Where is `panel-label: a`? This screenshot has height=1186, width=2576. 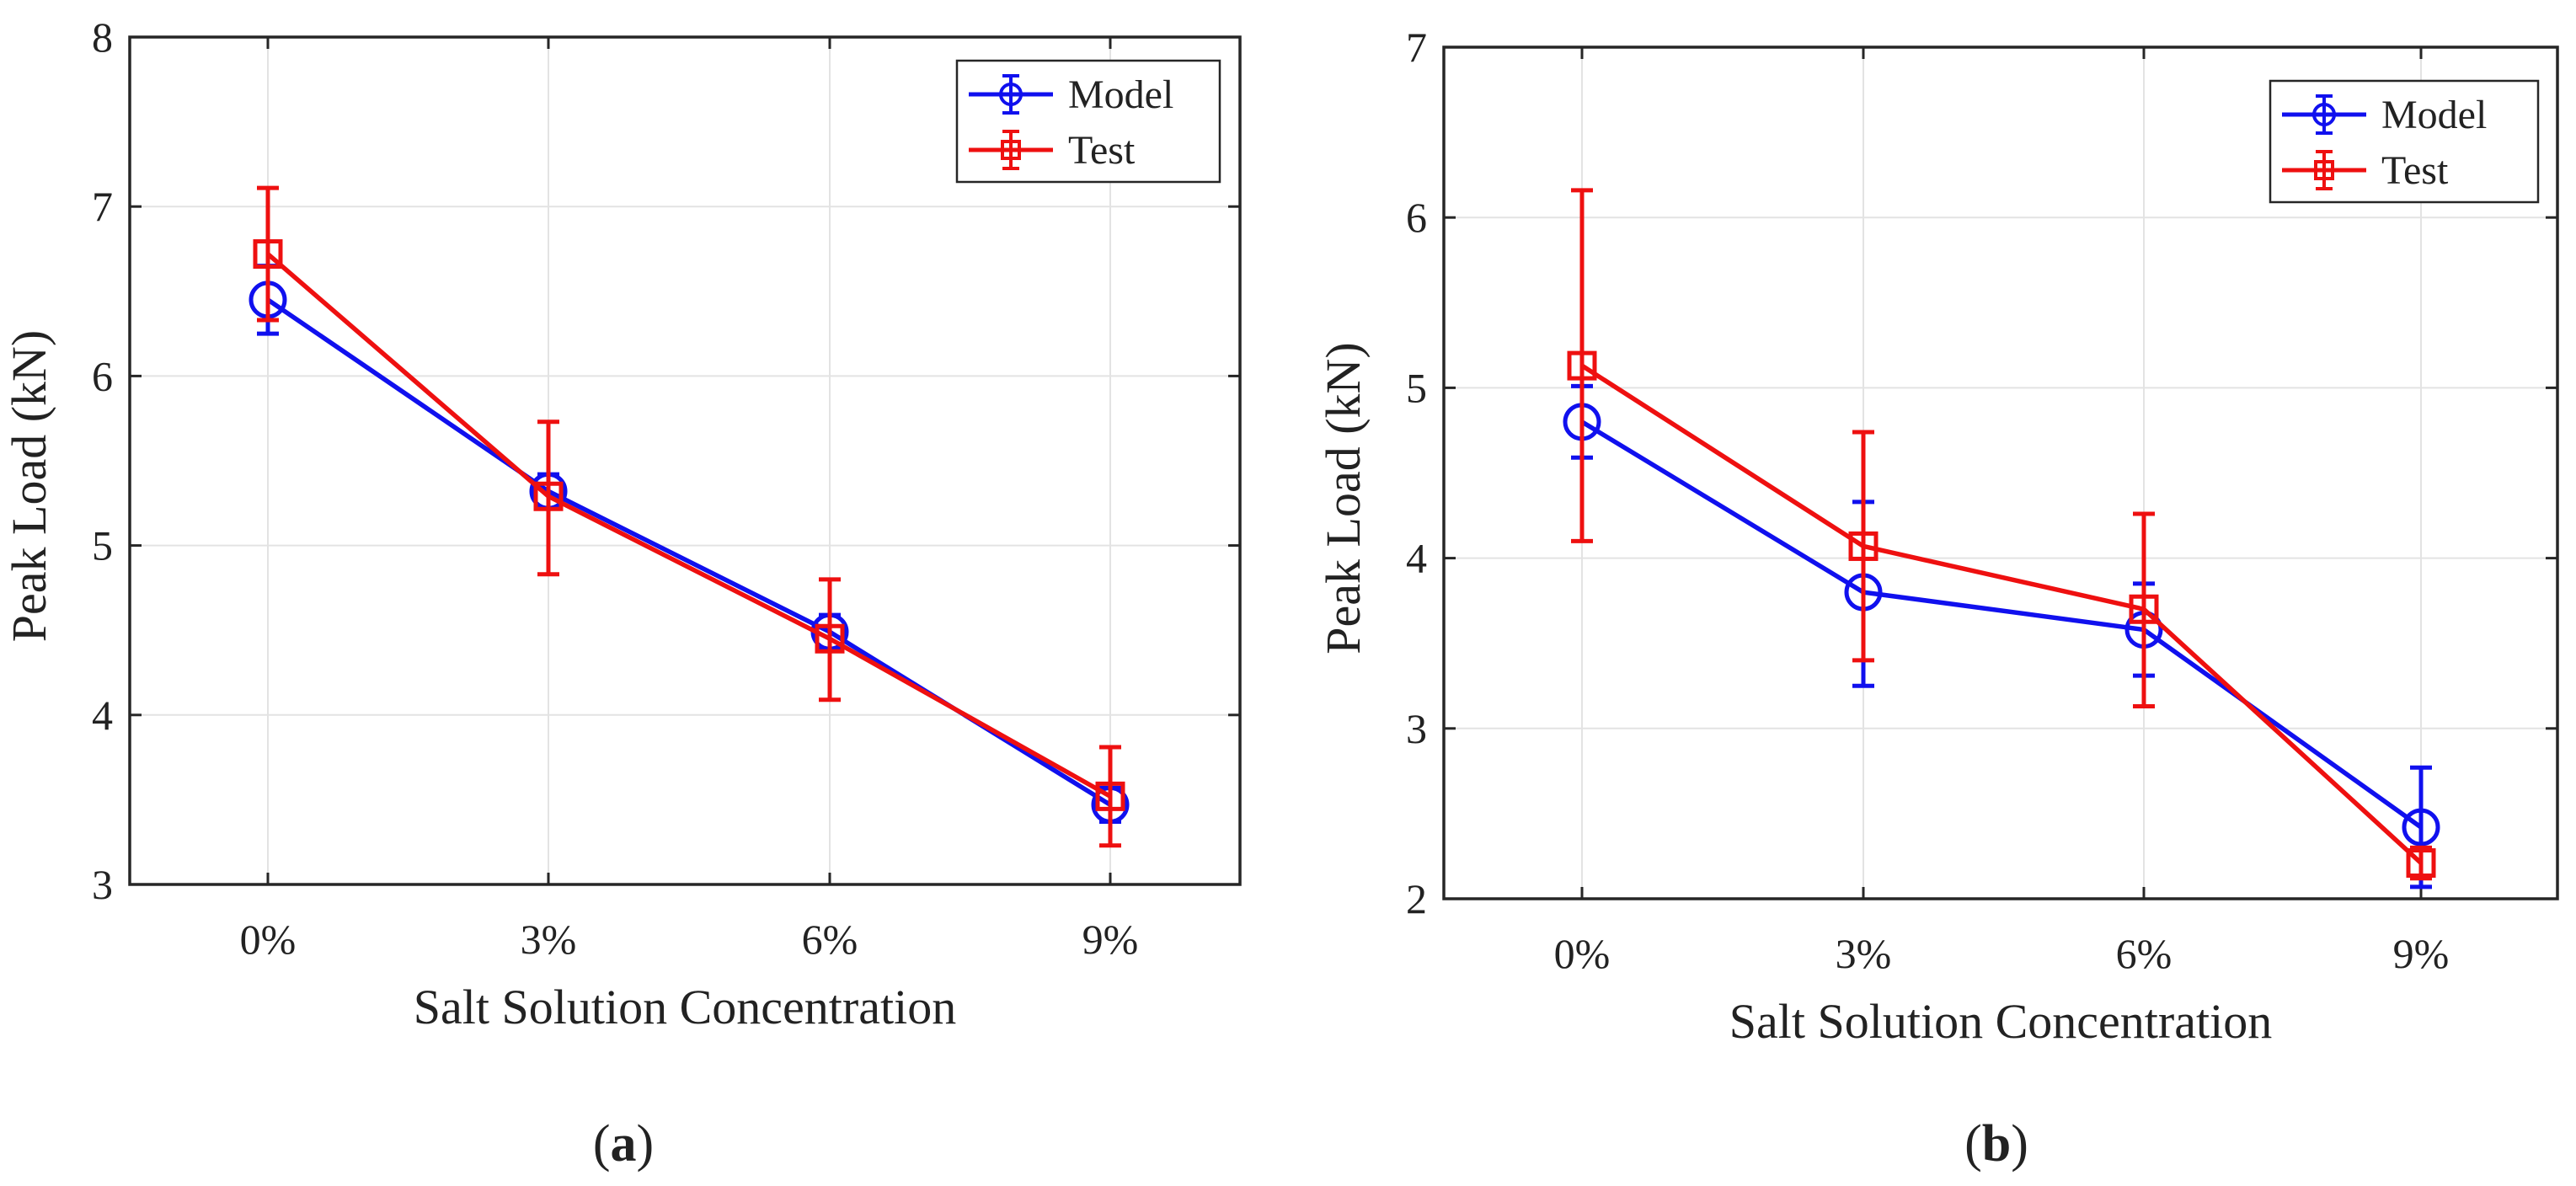 panel-label: a is located at coordinates (624, 1144).